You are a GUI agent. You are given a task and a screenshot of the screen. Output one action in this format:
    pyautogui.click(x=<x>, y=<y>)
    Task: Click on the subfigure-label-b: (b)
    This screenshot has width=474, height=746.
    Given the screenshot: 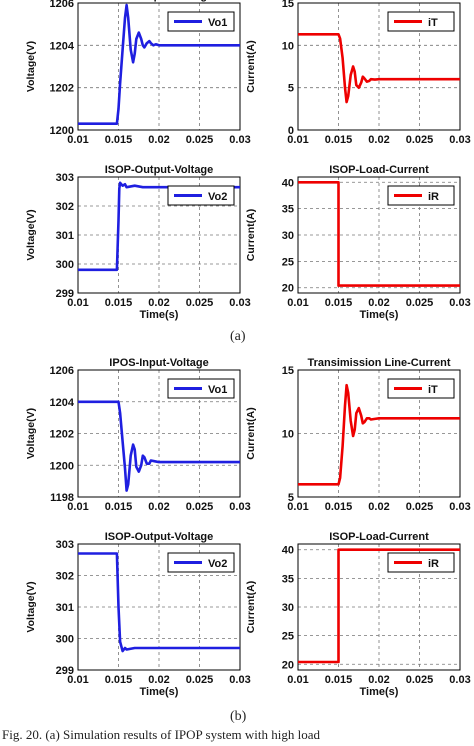 What is the action you would take?
    pyautogui.click(x=238, y=716)
    